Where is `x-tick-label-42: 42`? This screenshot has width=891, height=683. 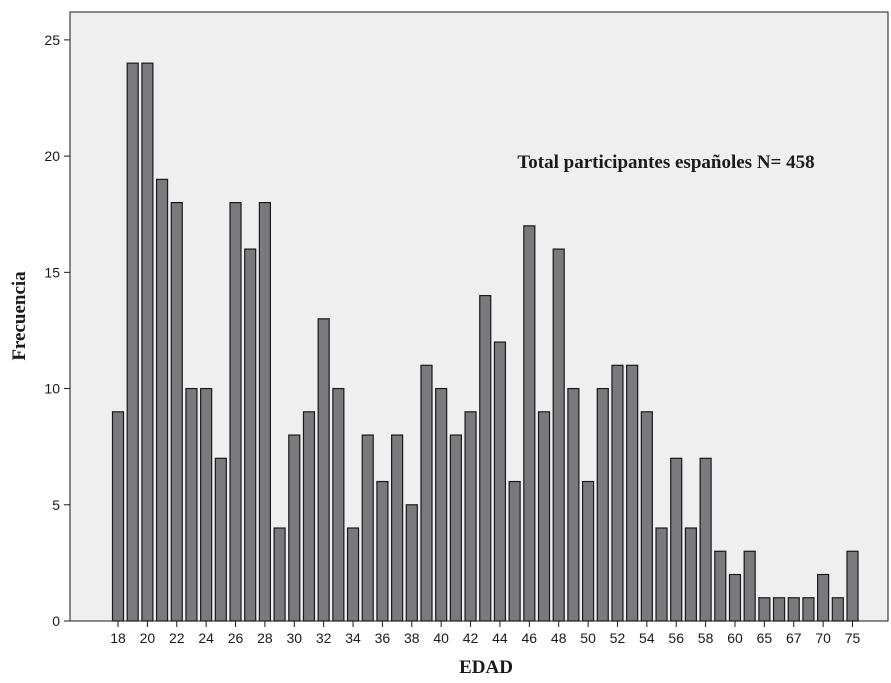
x-tick-label-42: 42 is located at coordinates (471, 638).